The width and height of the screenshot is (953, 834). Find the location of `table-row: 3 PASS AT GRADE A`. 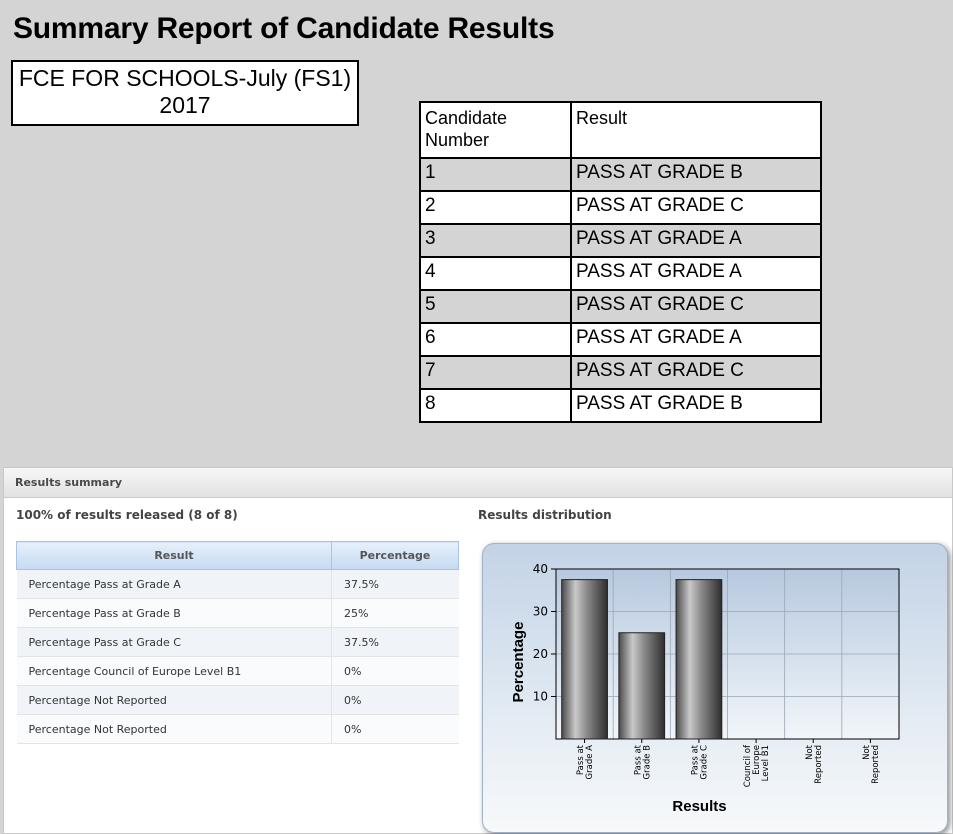

table-row: 3 PASS AT GRADE A is located at coordinates (620, 240).